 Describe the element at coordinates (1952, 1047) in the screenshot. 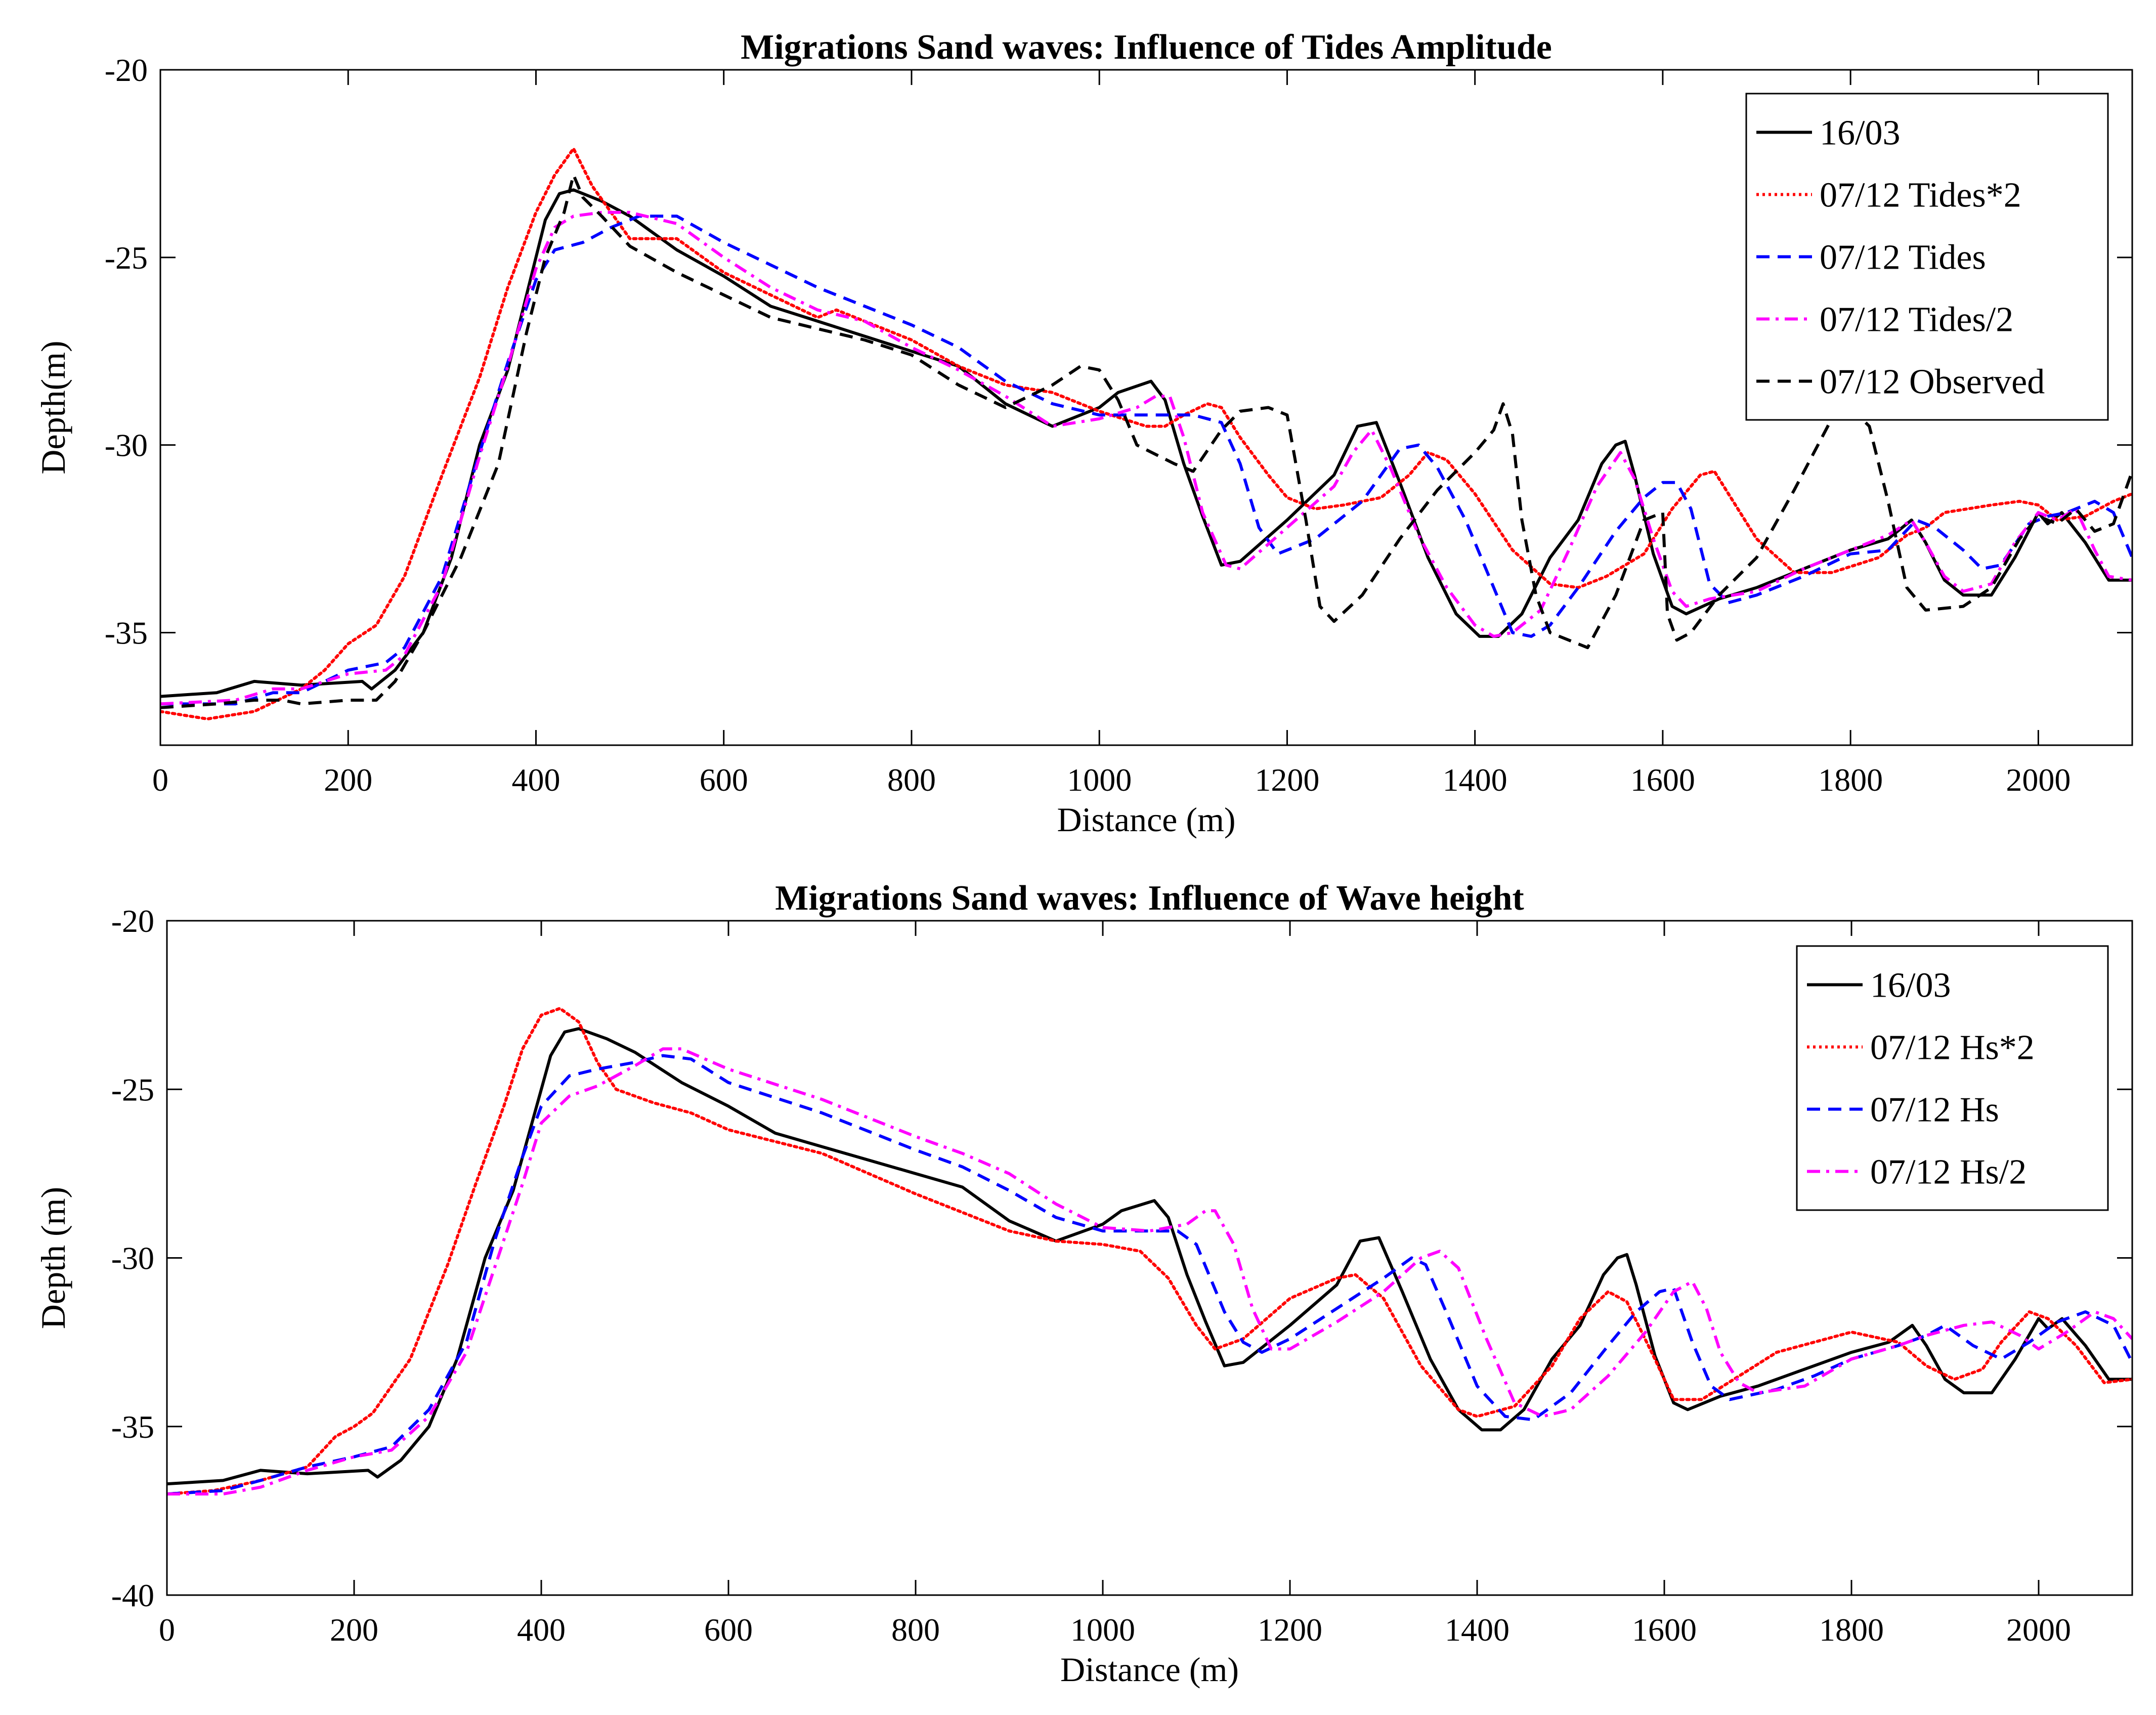

I see `legend-entry: 07/12 Hs*2` at that location.